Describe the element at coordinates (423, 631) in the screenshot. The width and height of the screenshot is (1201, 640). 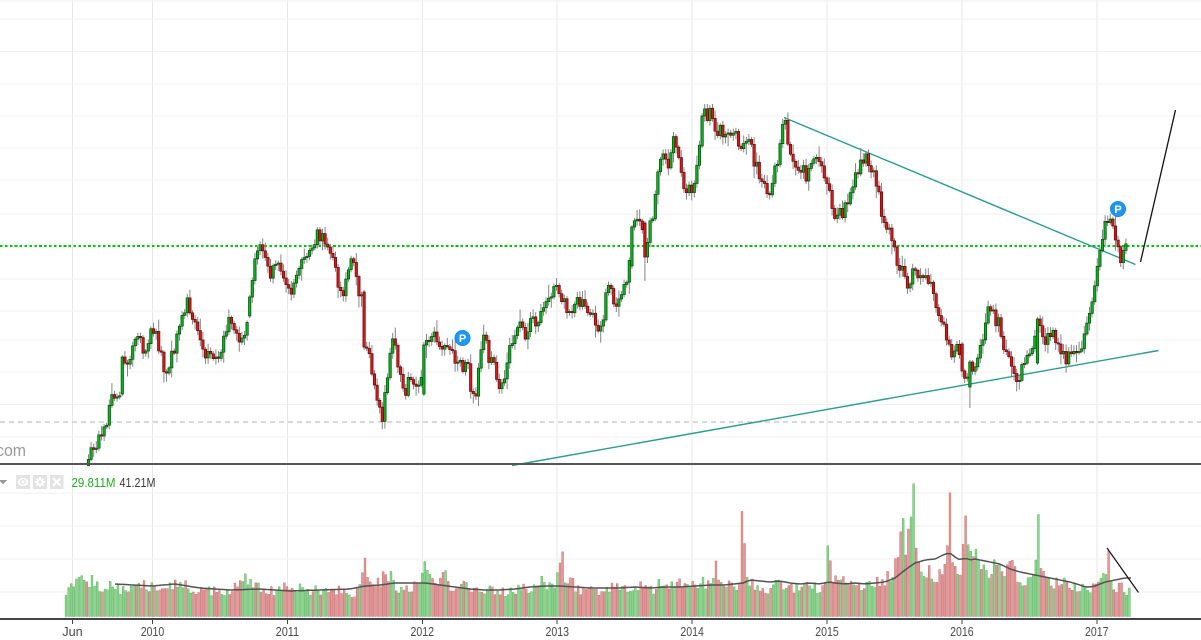
I see `svg-text: 2012` at that location.